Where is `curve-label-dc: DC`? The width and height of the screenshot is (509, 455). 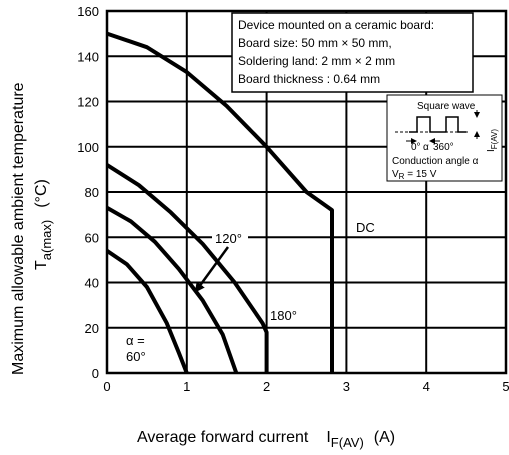
curve-label-dc: DC is located at coordinates (365, 227).